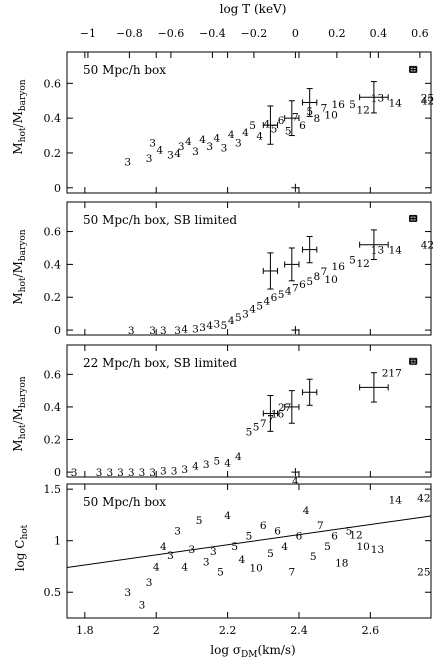  I want to click on x-tick-label: 2.4, so click(299, 630).